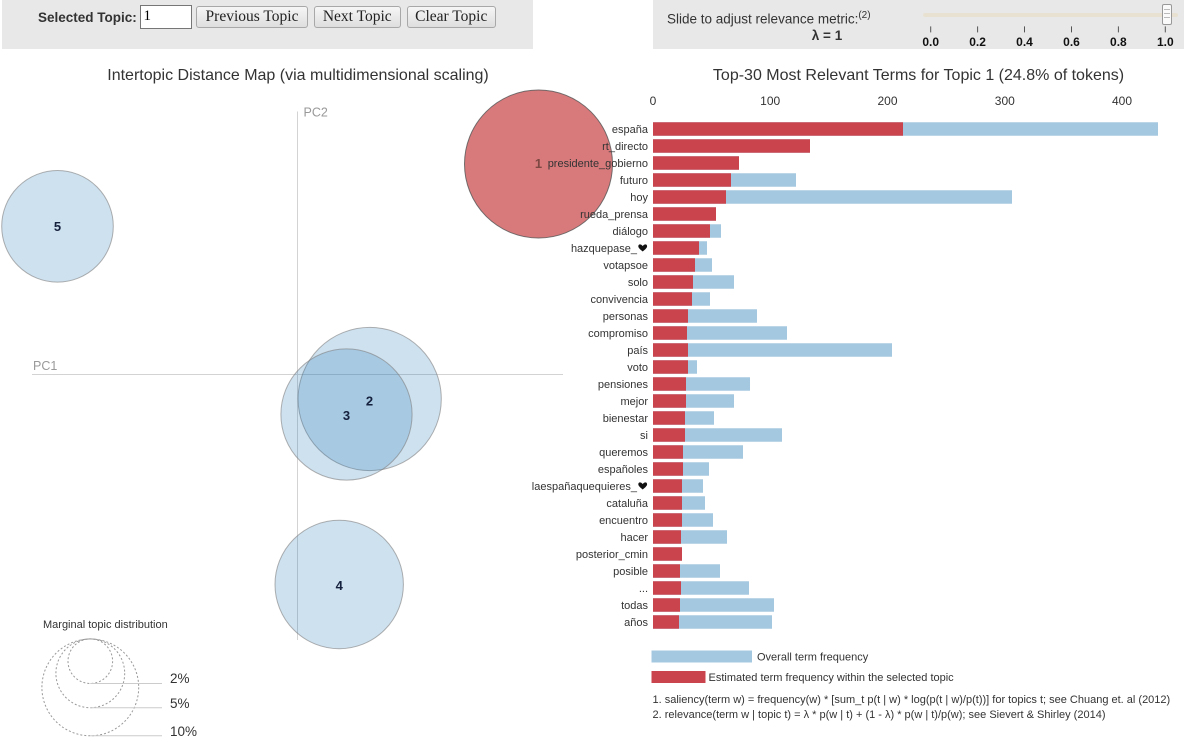  I want to click on svg-text: compromiso, so click(618, 334).